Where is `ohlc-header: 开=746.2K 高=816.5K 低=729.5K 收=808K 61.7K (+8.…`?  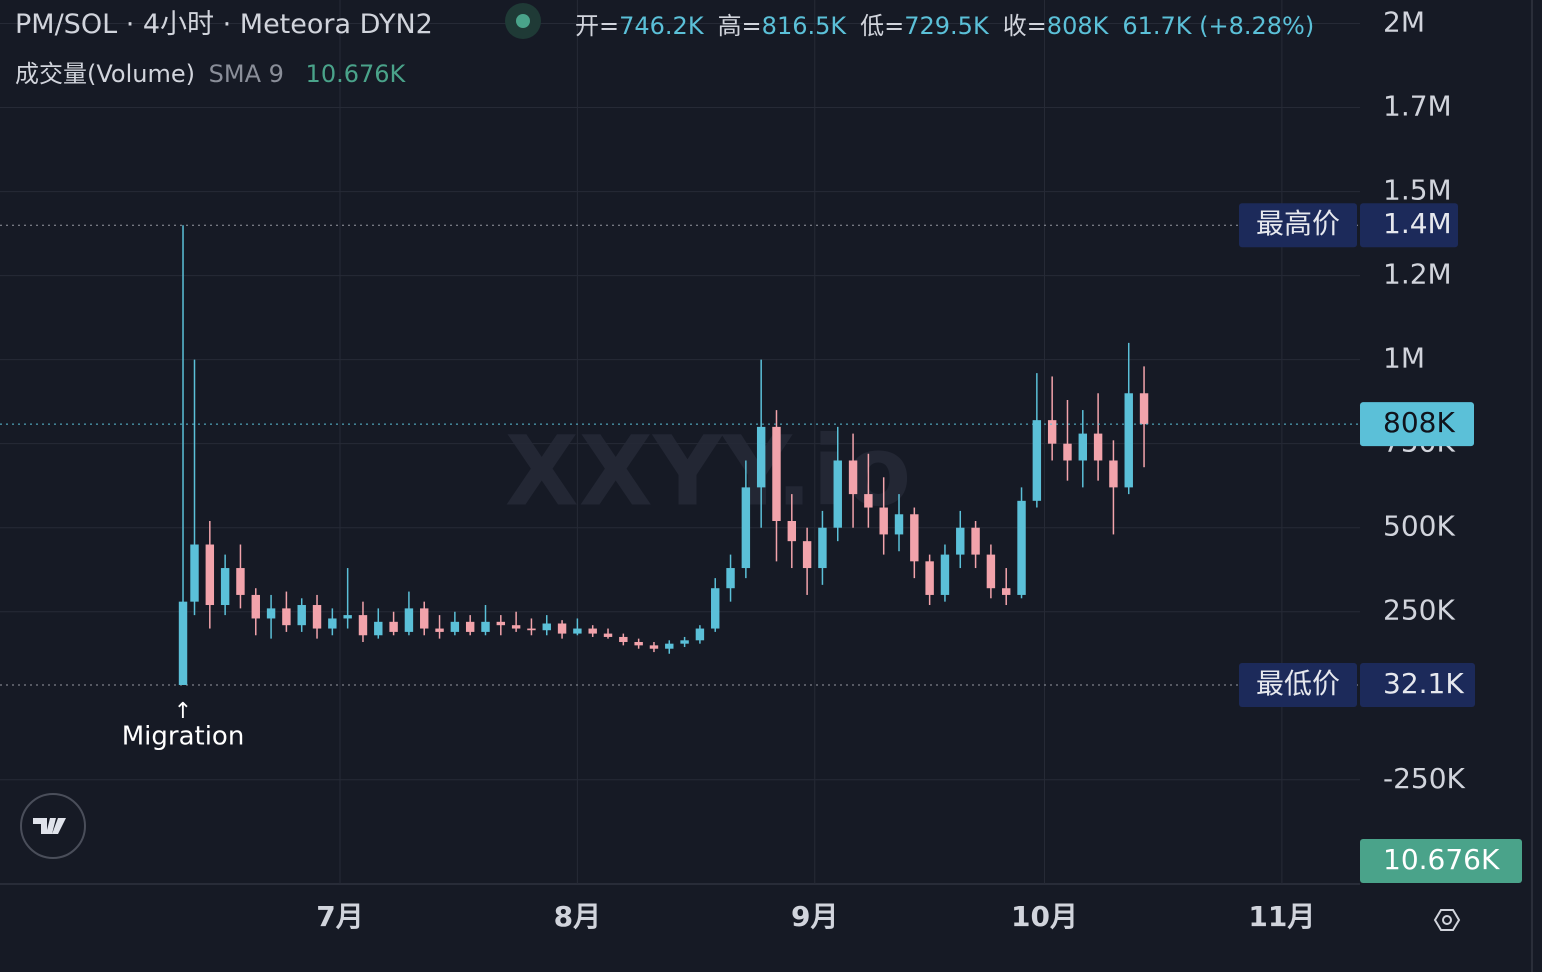 ohlc-header: 开=746.2K 高=816.5K 低=729.5K 收=808K 61.7K (+8.… is located at coordinates (944, 23).